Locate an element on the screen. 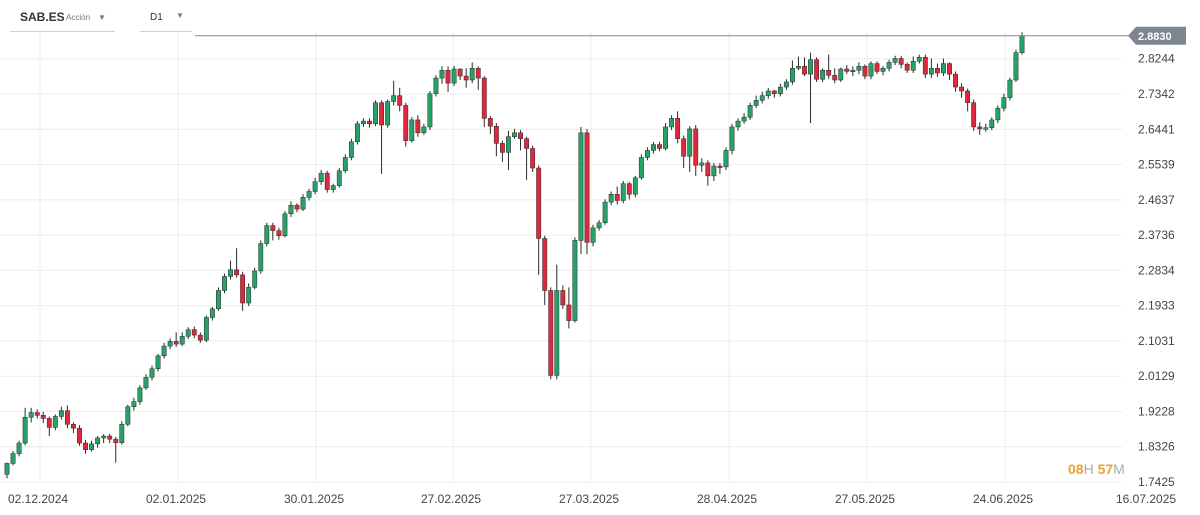  timeframe-selector: D1 is located at coordinates (156, 17).